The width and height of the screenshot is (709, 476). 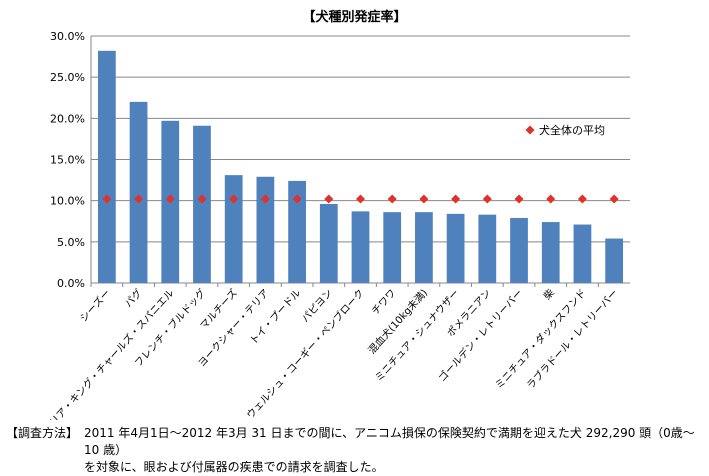 I want to click on x-tick-label: シーズー, so click(x=95, y=305).